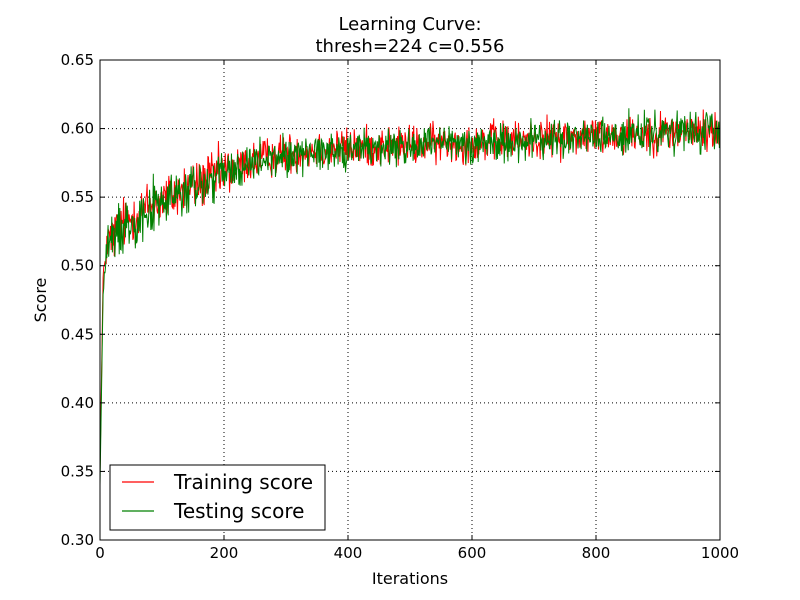 The width and height of the screenshot is (800, 600). I want to click on legend-label-testing: Testing score, so click(238, 511).